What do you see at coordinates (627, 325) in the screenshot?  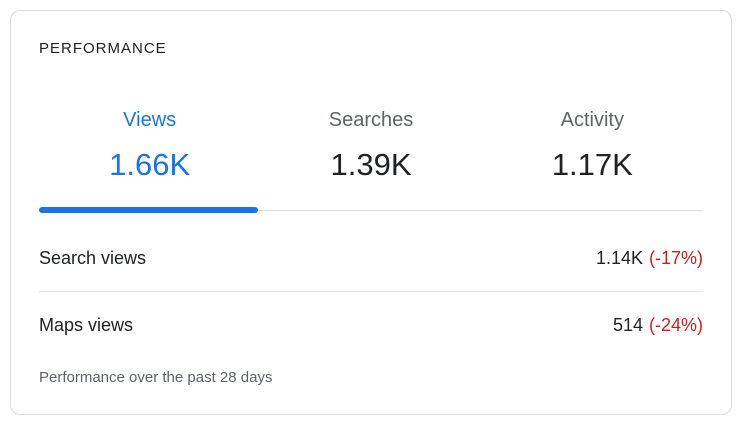 I see `stat-value-number: 514` at bounding box center [627, 325].